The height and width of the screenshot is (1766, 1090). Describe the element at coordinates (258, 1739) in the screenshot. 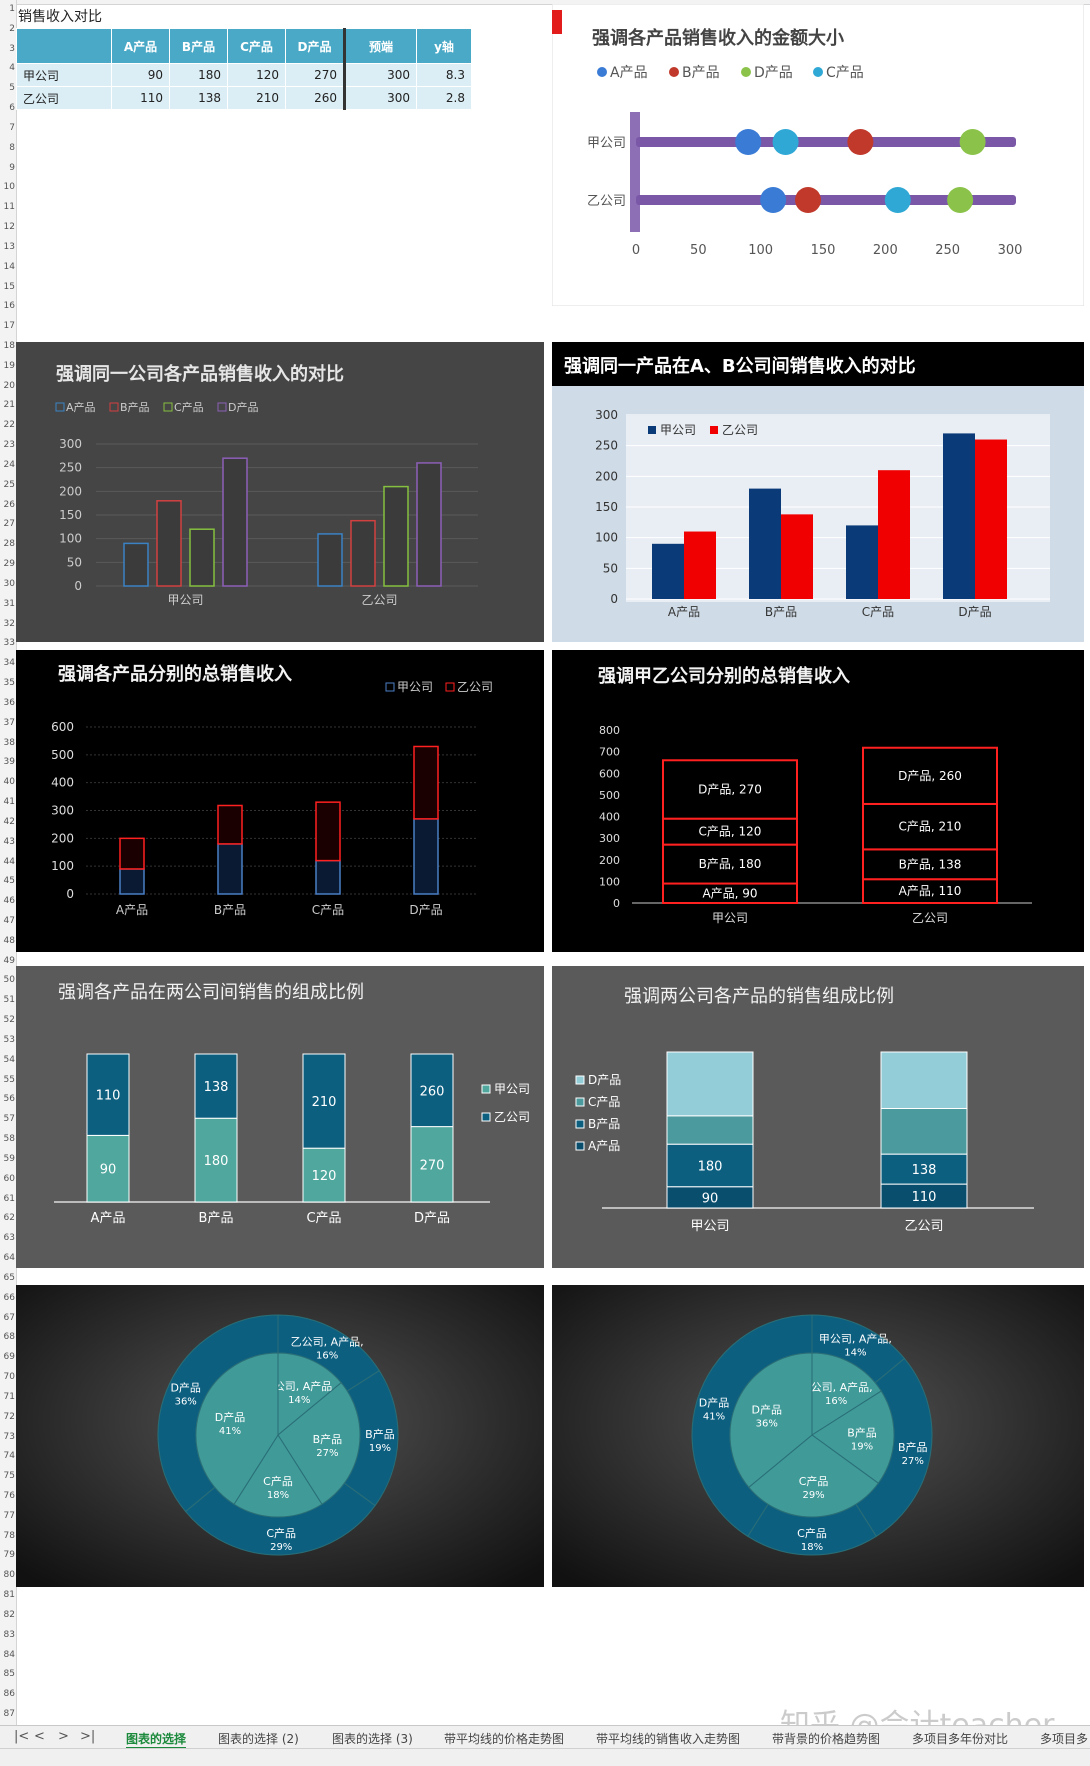

I see `tab-sheet: 图表的选择 (2)` at that location.